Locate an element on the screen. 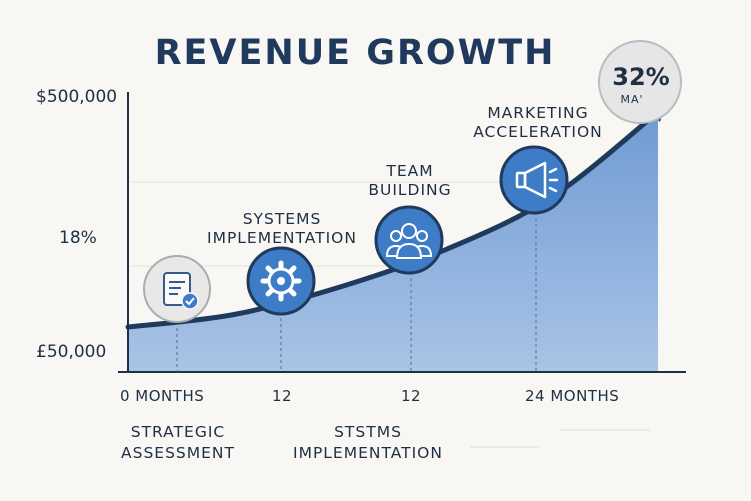 The height and width of the screenshot is (501, 751). badge-value: 32% is located at coordinates (640, 77).